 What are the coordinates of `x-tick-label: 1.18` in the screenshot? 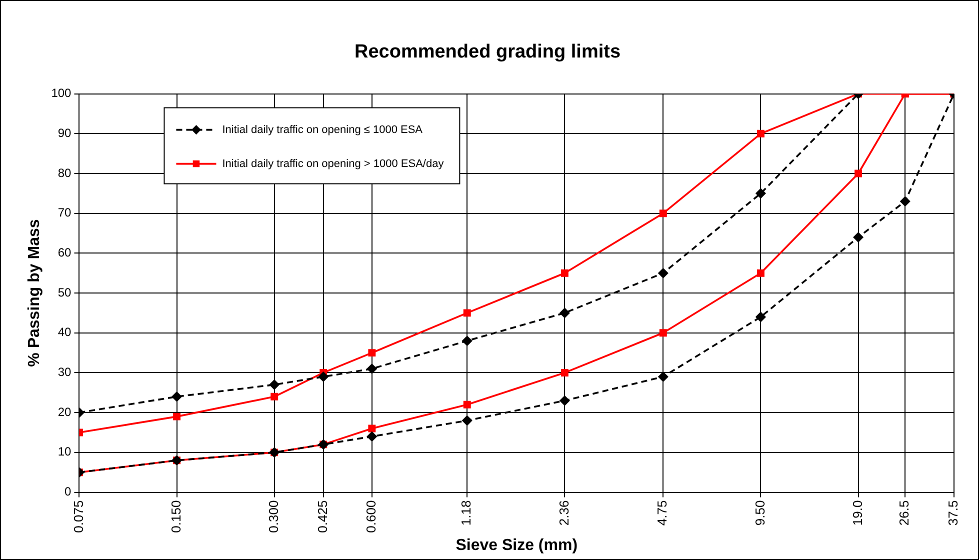 It's located at (466, 513).